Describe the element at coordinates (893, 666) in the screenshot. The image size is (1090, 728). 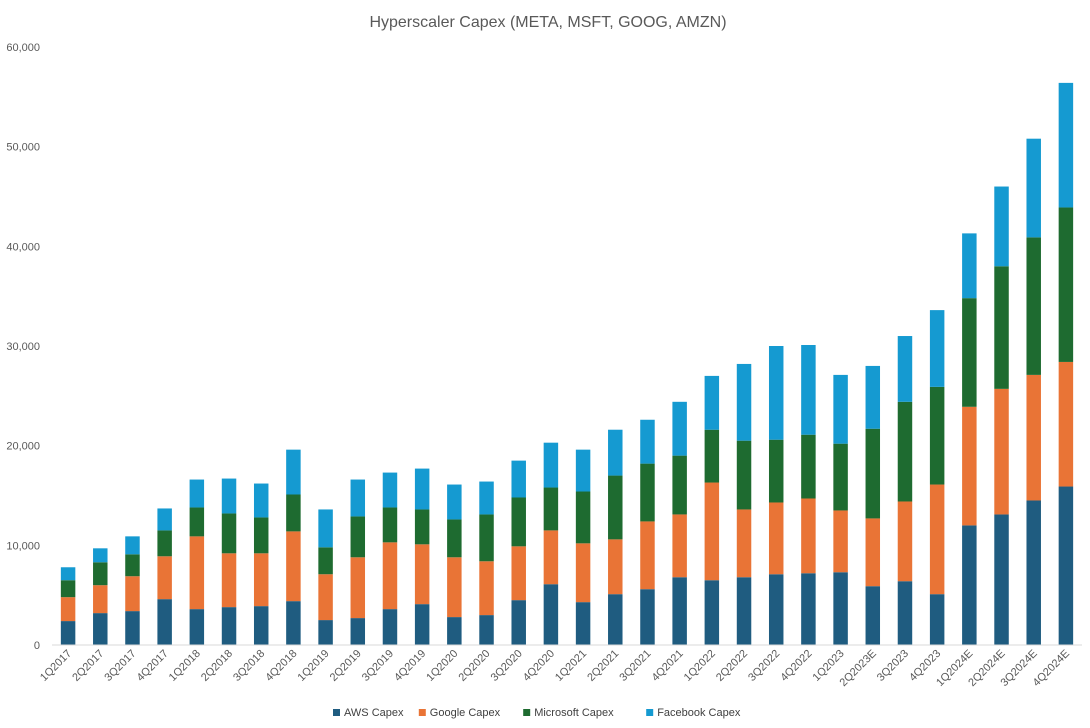
I see `x-tick-label: 3Q2023` at that location.